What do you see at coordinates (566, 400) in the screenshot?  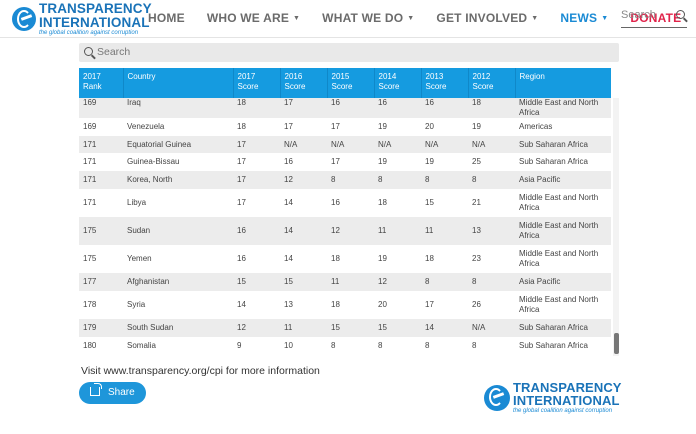 I see `footer-logo-title-line2: INTERNATIONAL` at bounding box center [566, 400].